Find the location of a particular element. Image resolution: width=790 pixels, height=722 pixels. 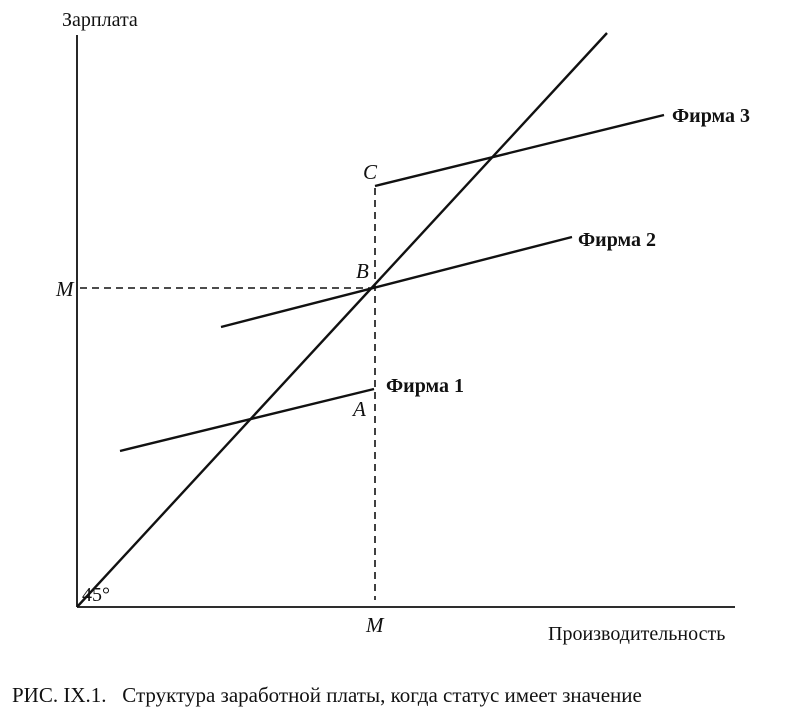

firm-2-line is located at coordinates (396, 282).